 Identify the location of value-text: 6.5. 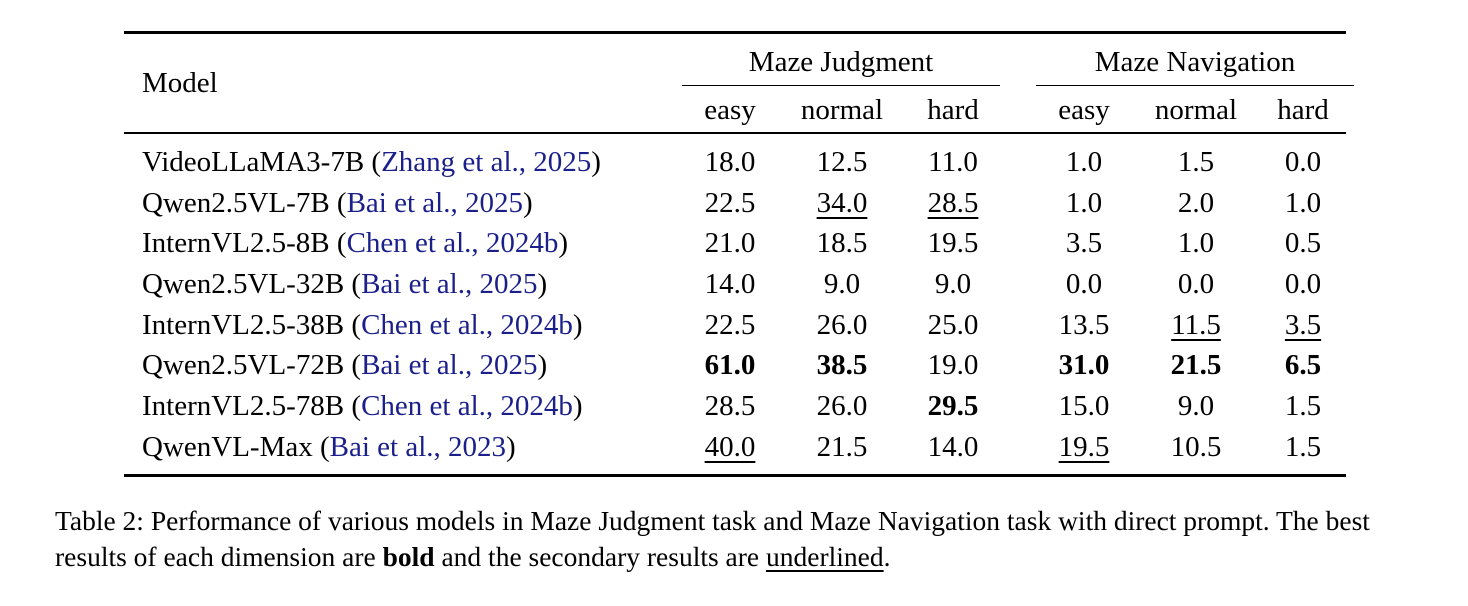
(1303, 365).